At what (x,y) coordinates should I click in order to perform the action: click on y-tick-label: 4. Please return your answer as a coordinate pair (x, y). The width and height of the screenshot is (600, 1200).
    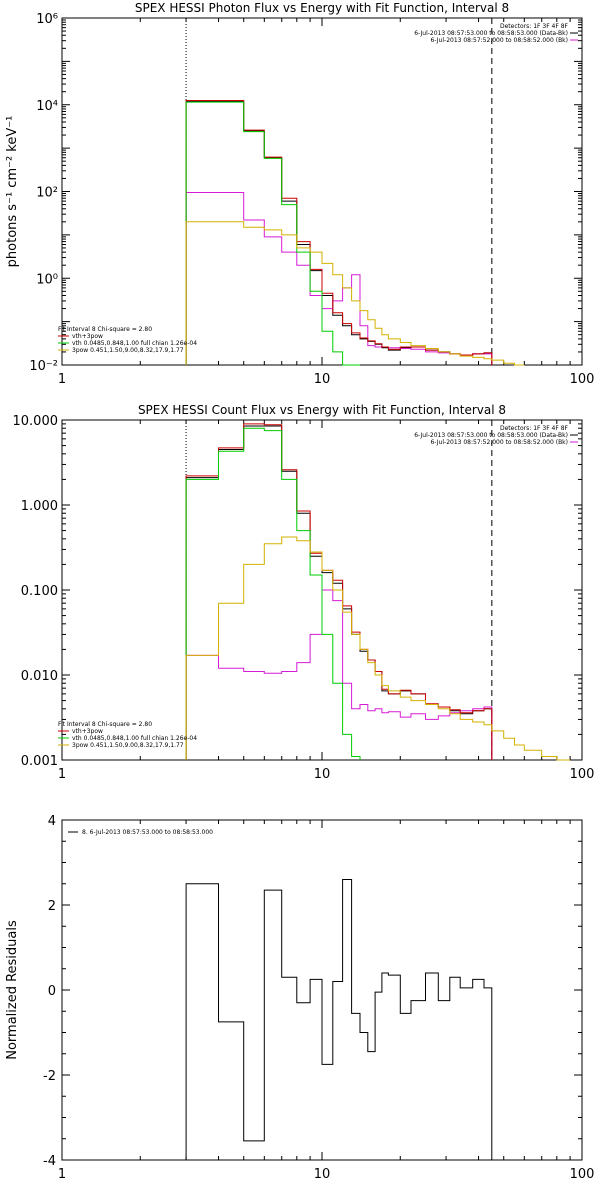
    Looking at the image, I should click on (52, 821).